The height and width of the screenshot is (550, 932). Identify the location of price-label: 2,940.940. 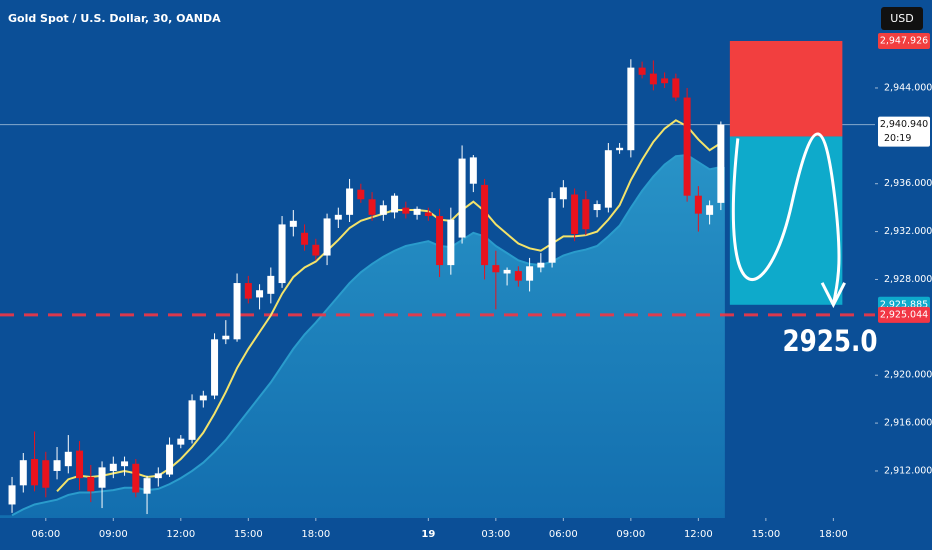
(904, 124).